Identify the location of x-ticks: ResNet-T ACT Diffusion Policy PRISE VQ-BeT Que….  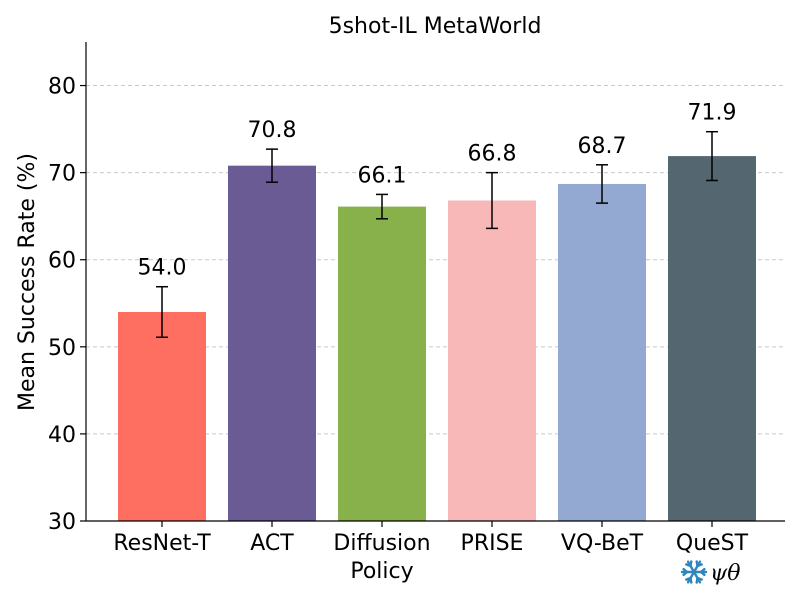
(431, 552).